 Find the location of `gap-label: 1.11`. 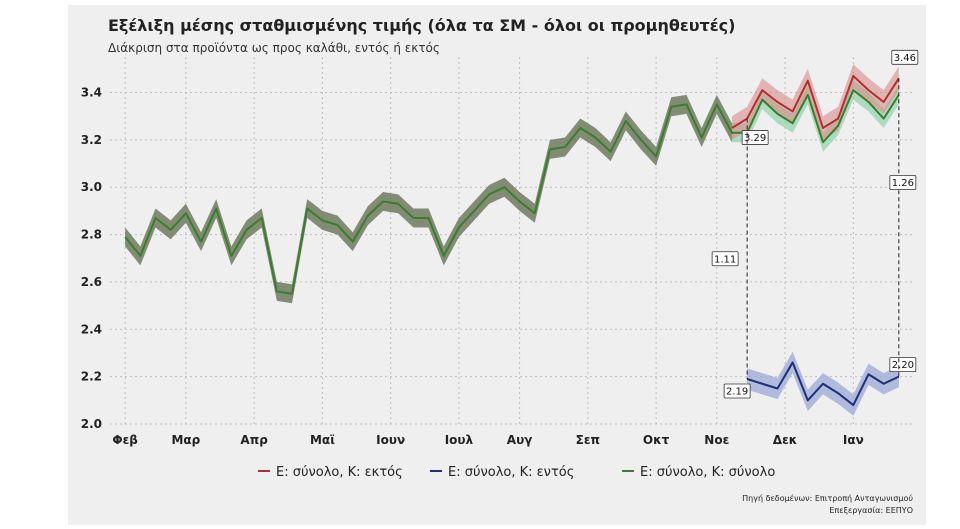

gap-label: 1.11 is located at coordinates (725, 259).